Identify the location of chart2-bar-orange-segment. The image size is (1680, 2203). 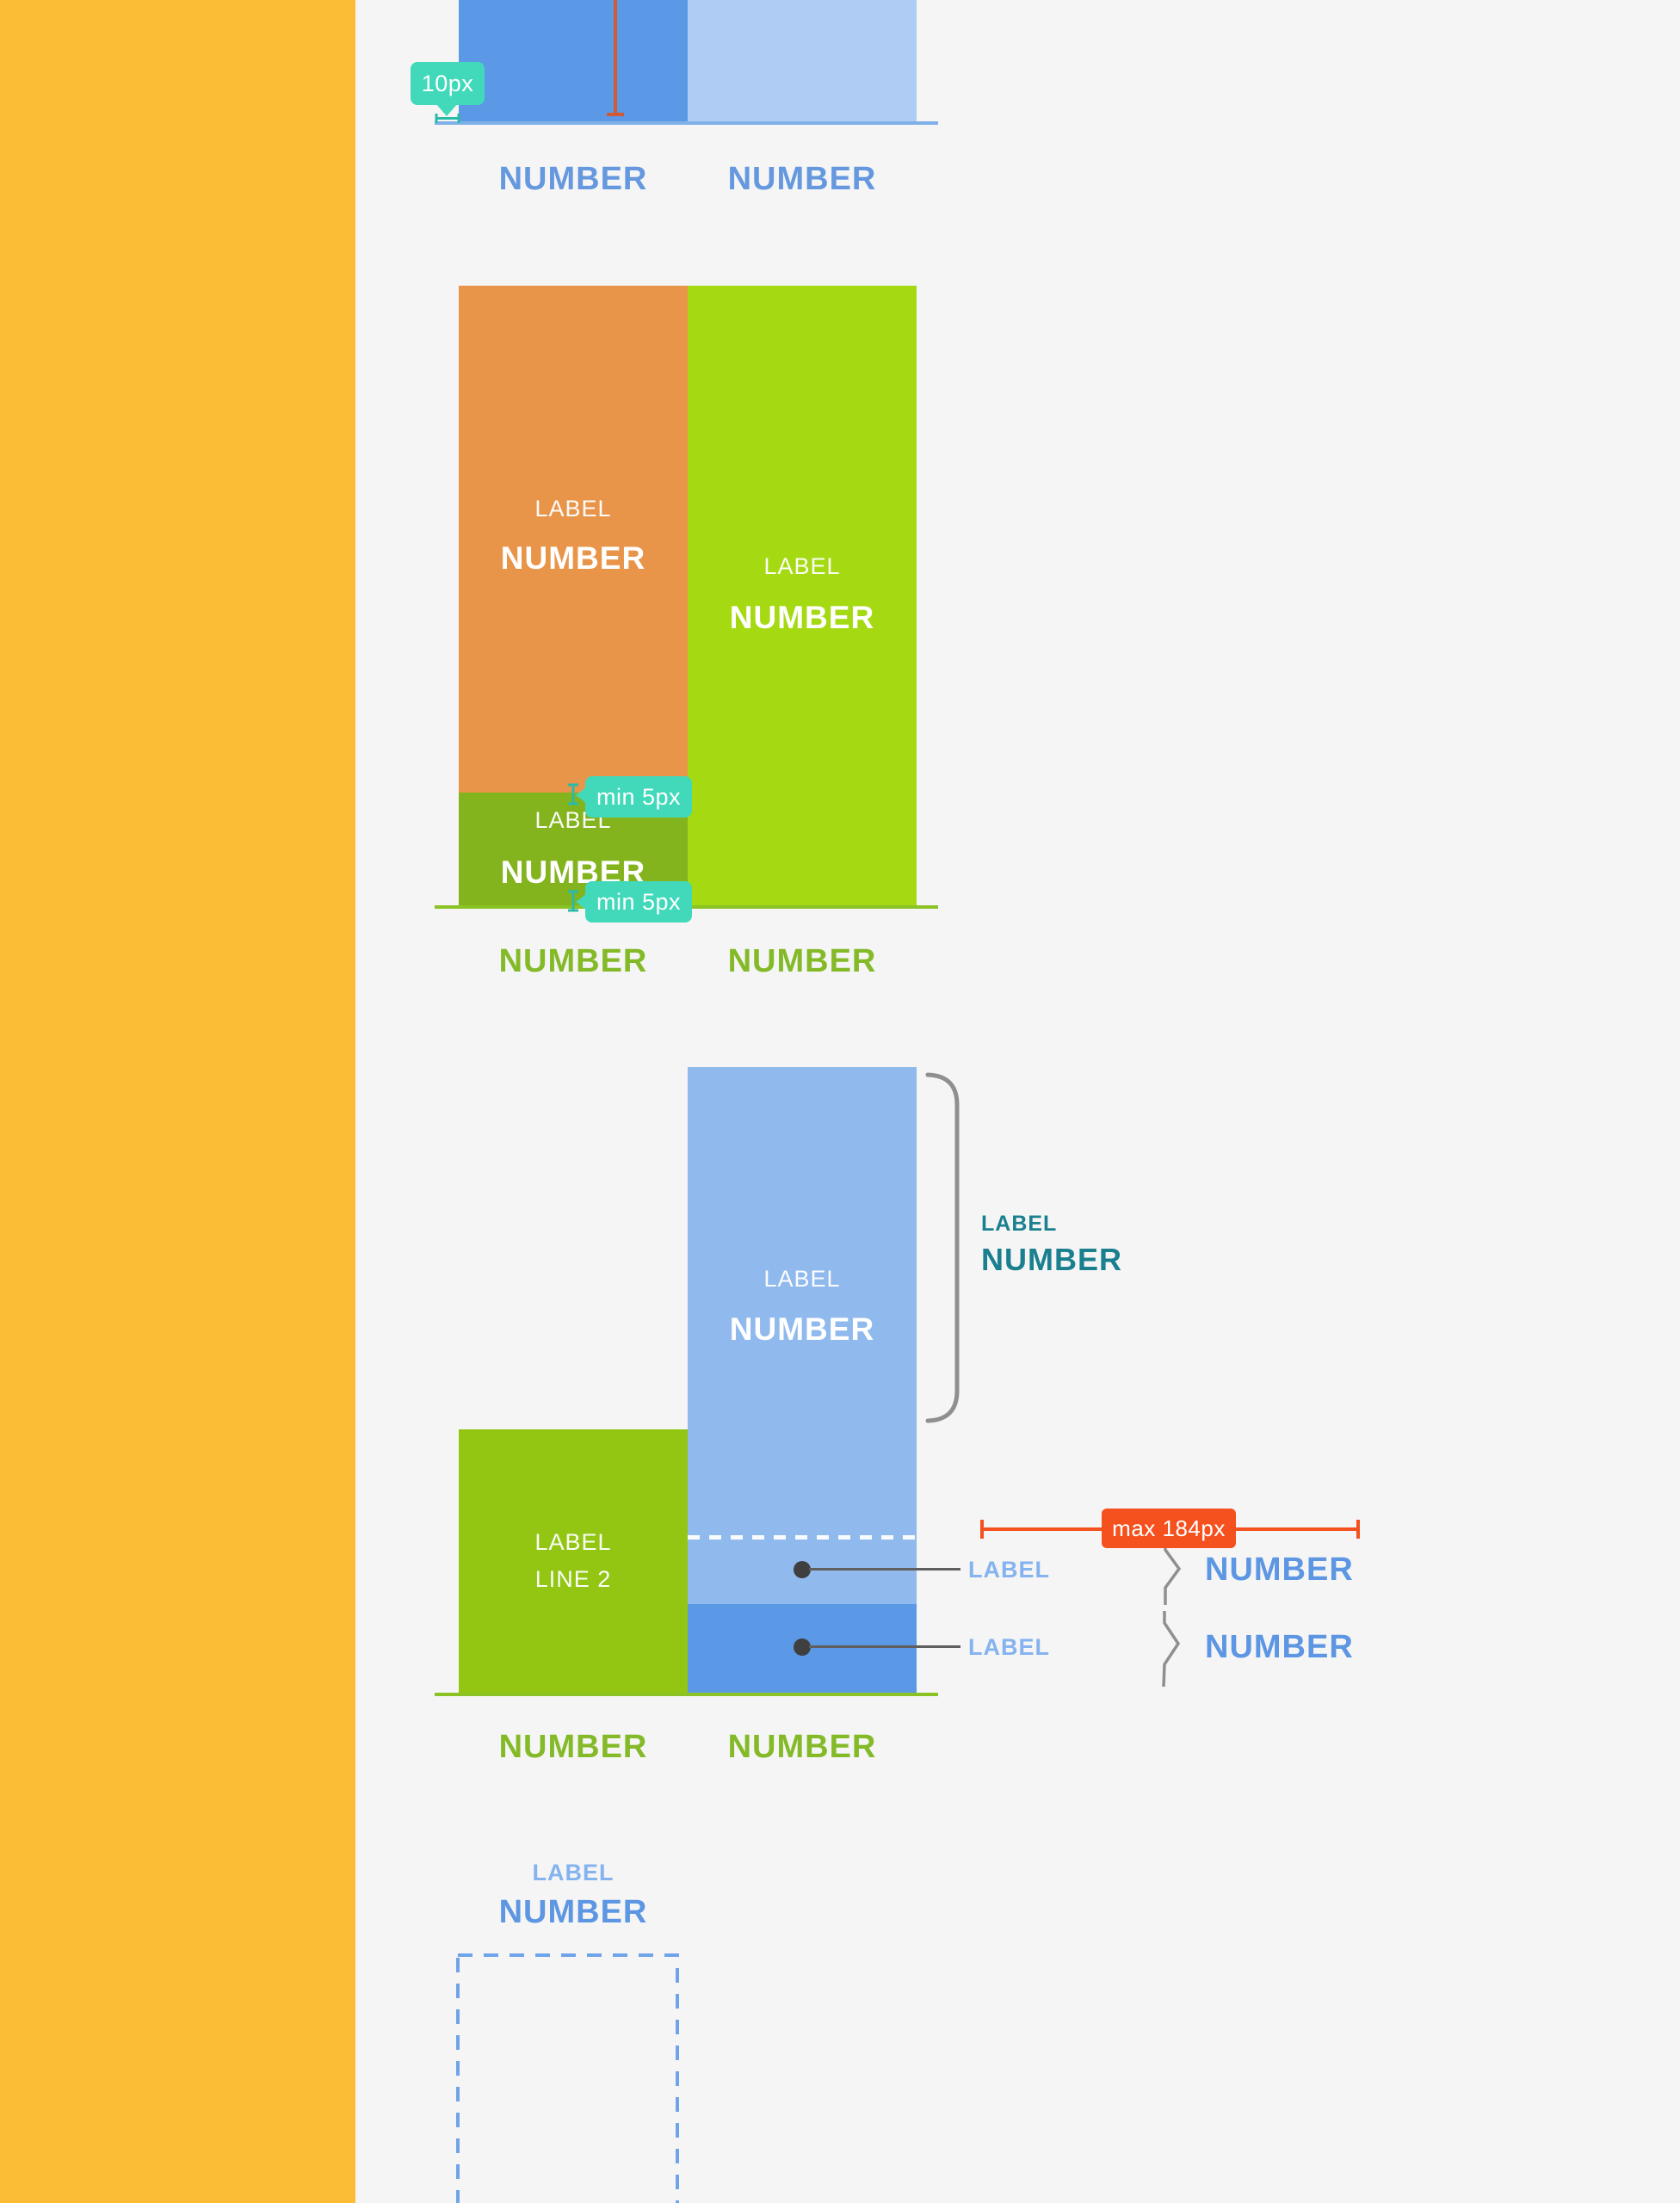
(574, 539).